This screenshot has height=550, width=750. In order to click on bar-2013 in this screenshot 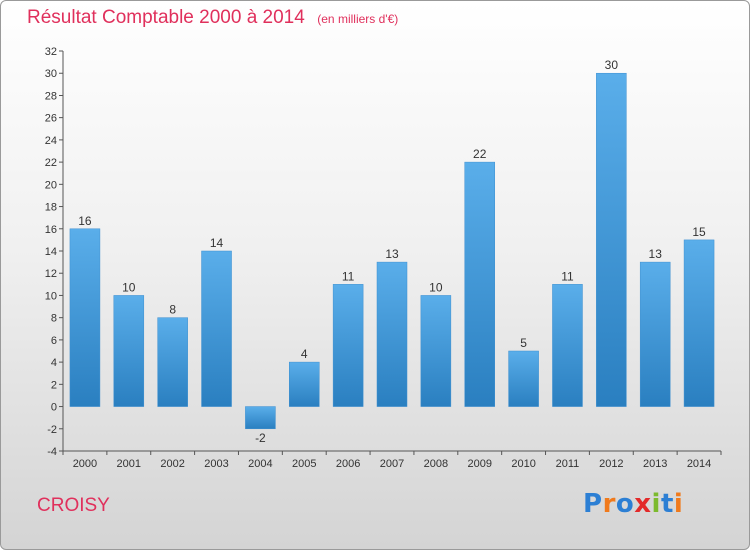, I will do `click(655, 334)`.